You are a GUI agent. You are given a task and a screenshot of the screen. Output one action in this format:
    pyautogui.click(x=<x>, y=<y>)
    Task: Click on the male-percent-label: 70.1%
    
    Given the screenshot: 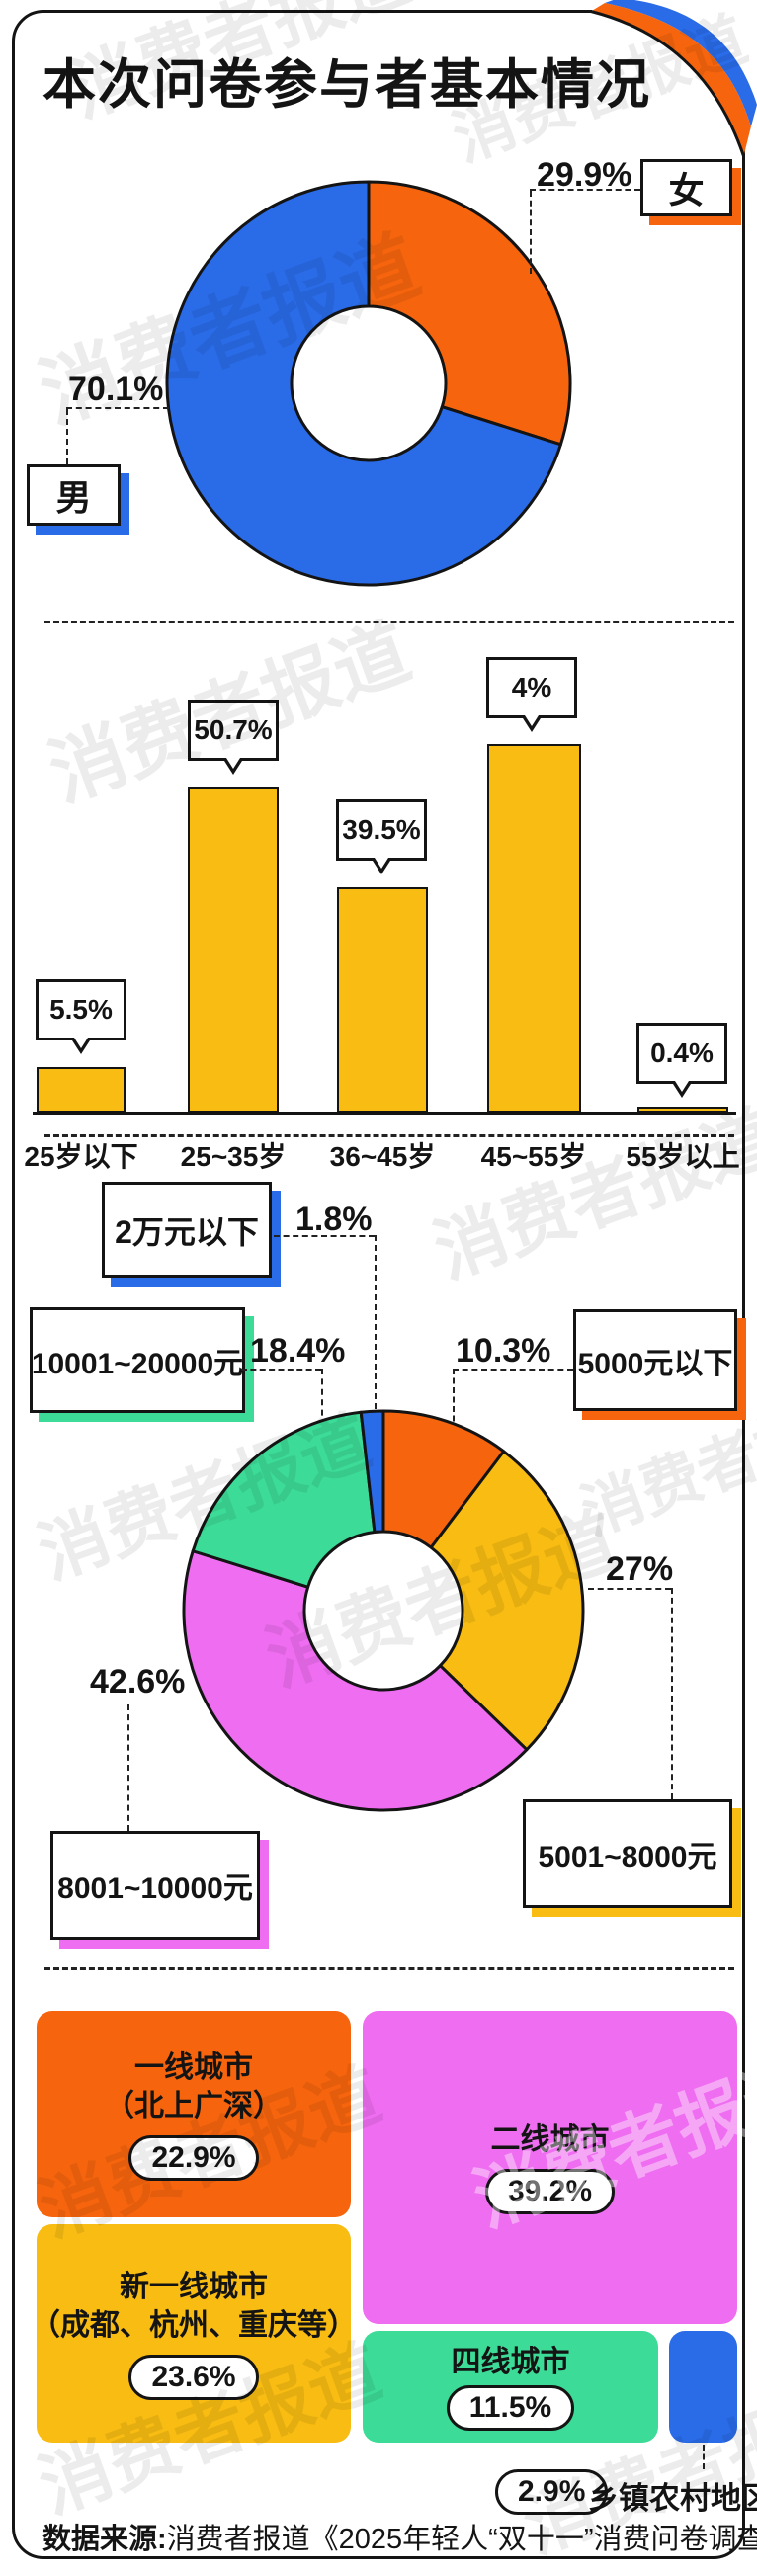 What is the action you would take?
    pyautogui.click(x=116, y=389)
    